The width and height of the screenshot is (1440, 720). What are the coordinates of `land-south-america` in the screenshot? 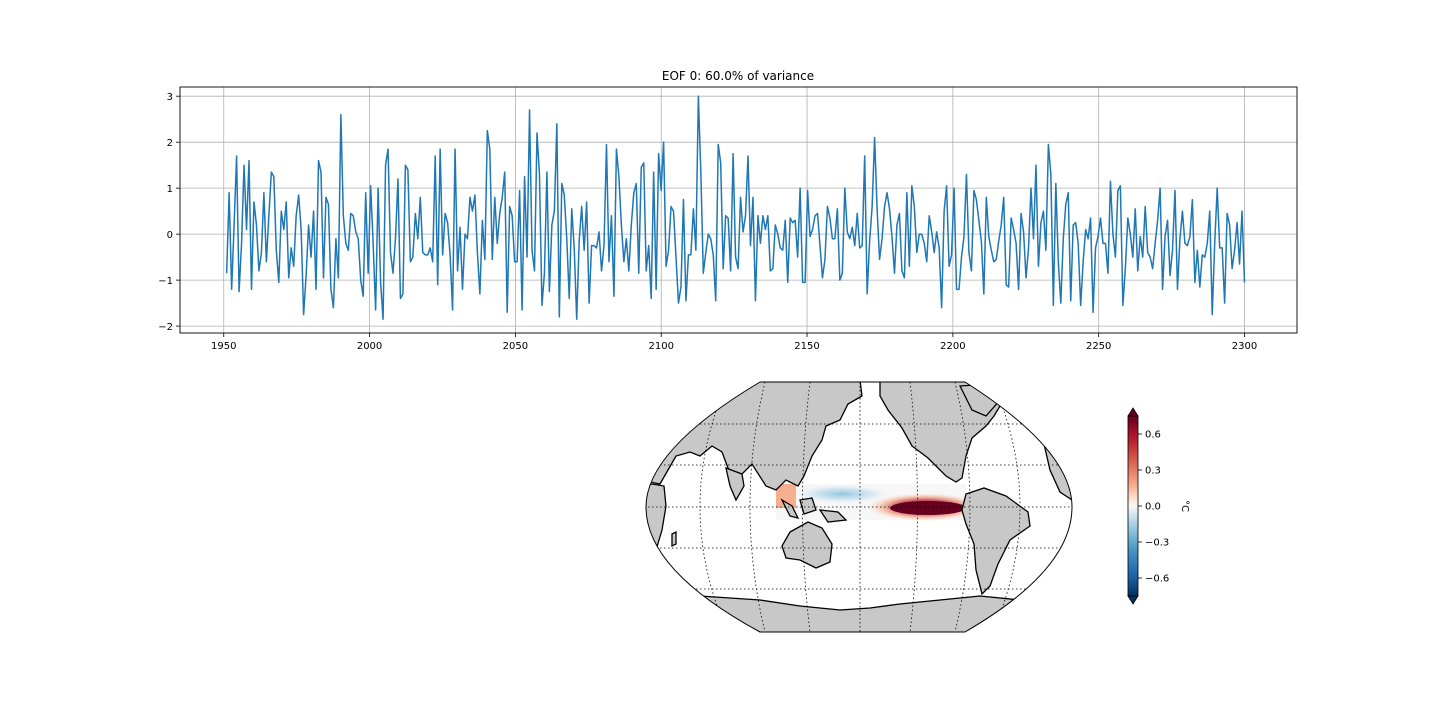 It's located at (996, 541).